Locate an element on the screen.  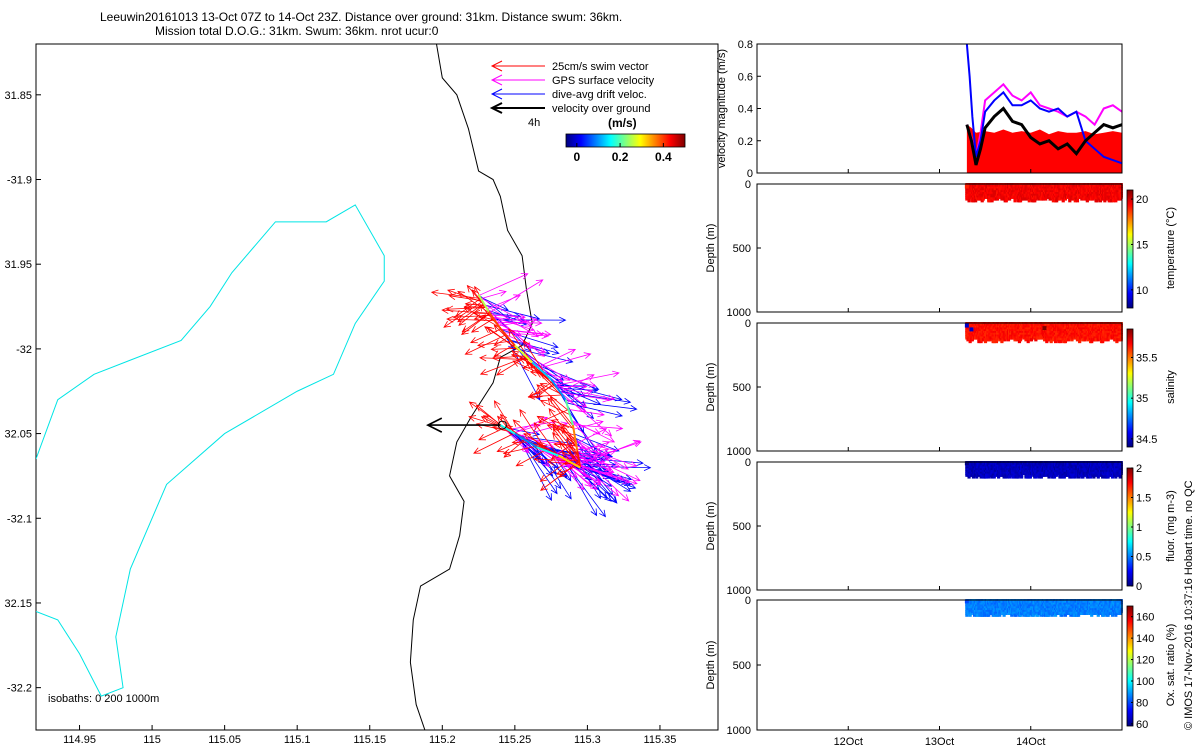
isobath-note: isobaths: 0 200 1000m is located at coordinates (103, 699).